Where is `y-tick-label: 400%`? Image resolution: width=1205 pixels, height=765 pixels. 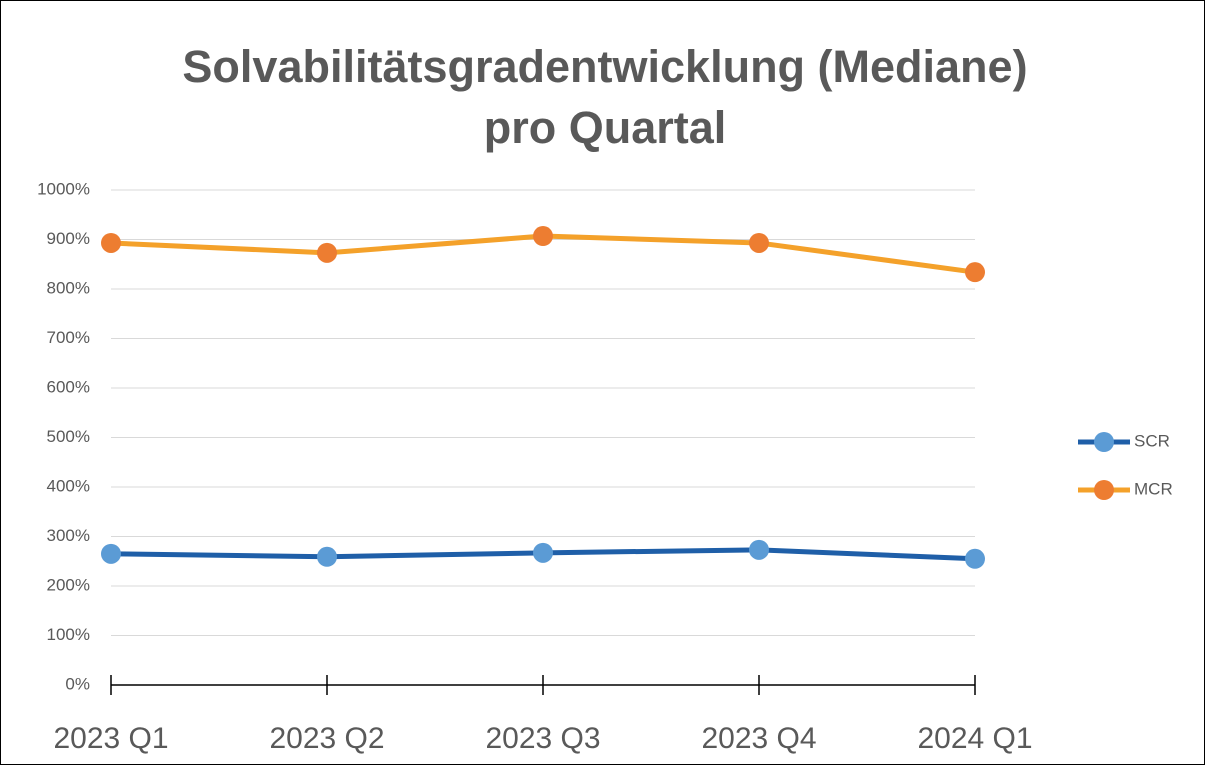
y-tick-label: 400% is located at coordinates (68, 485).